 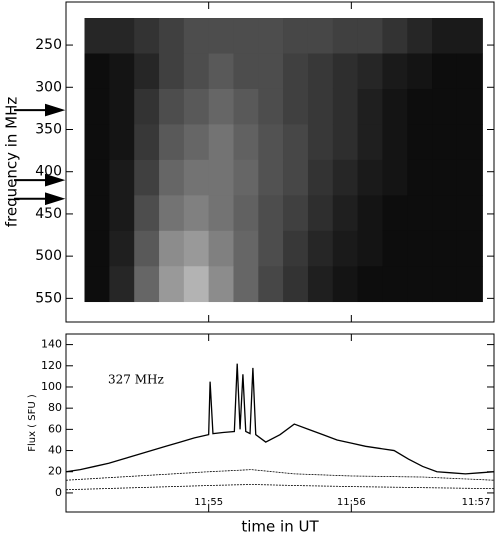 I want to click on line-series, so click(x=280, y=475).